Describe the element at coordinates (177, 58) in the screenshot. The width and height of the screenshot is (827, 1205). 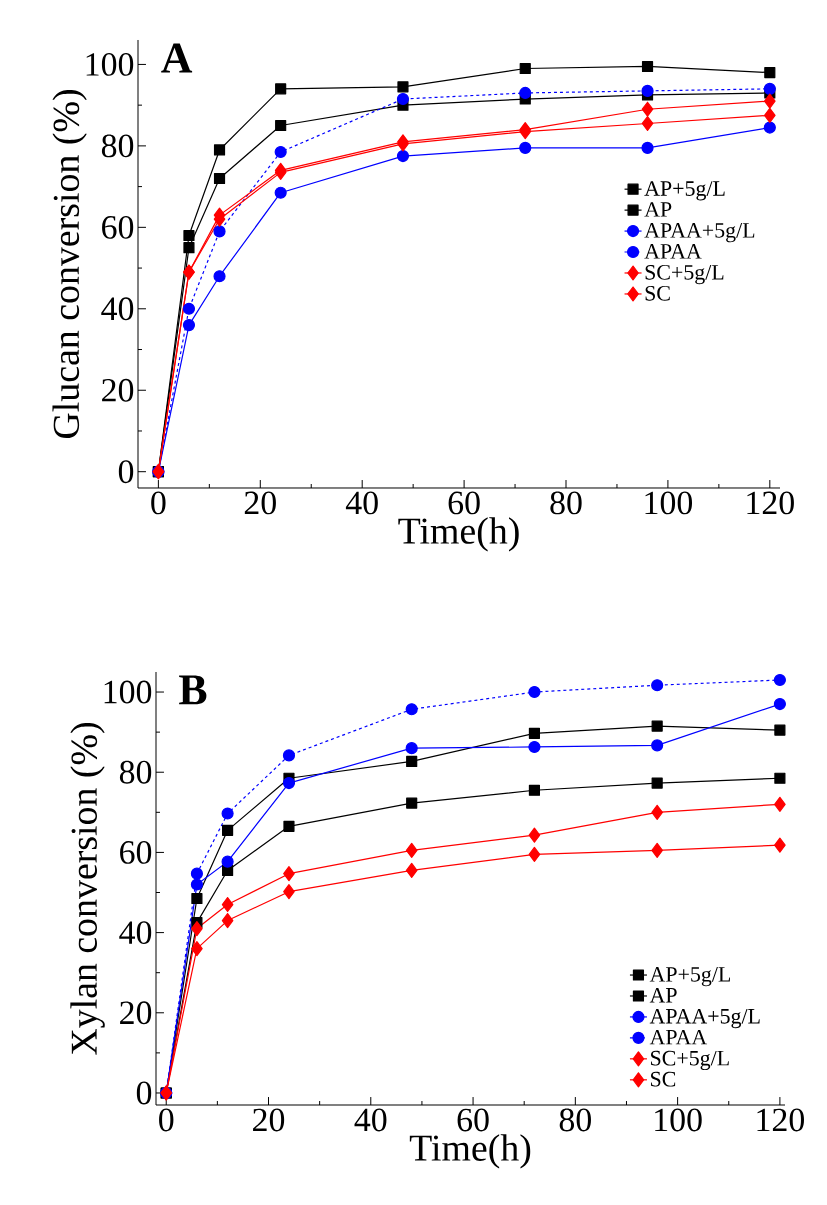
I see `chart-title: A` at that location.